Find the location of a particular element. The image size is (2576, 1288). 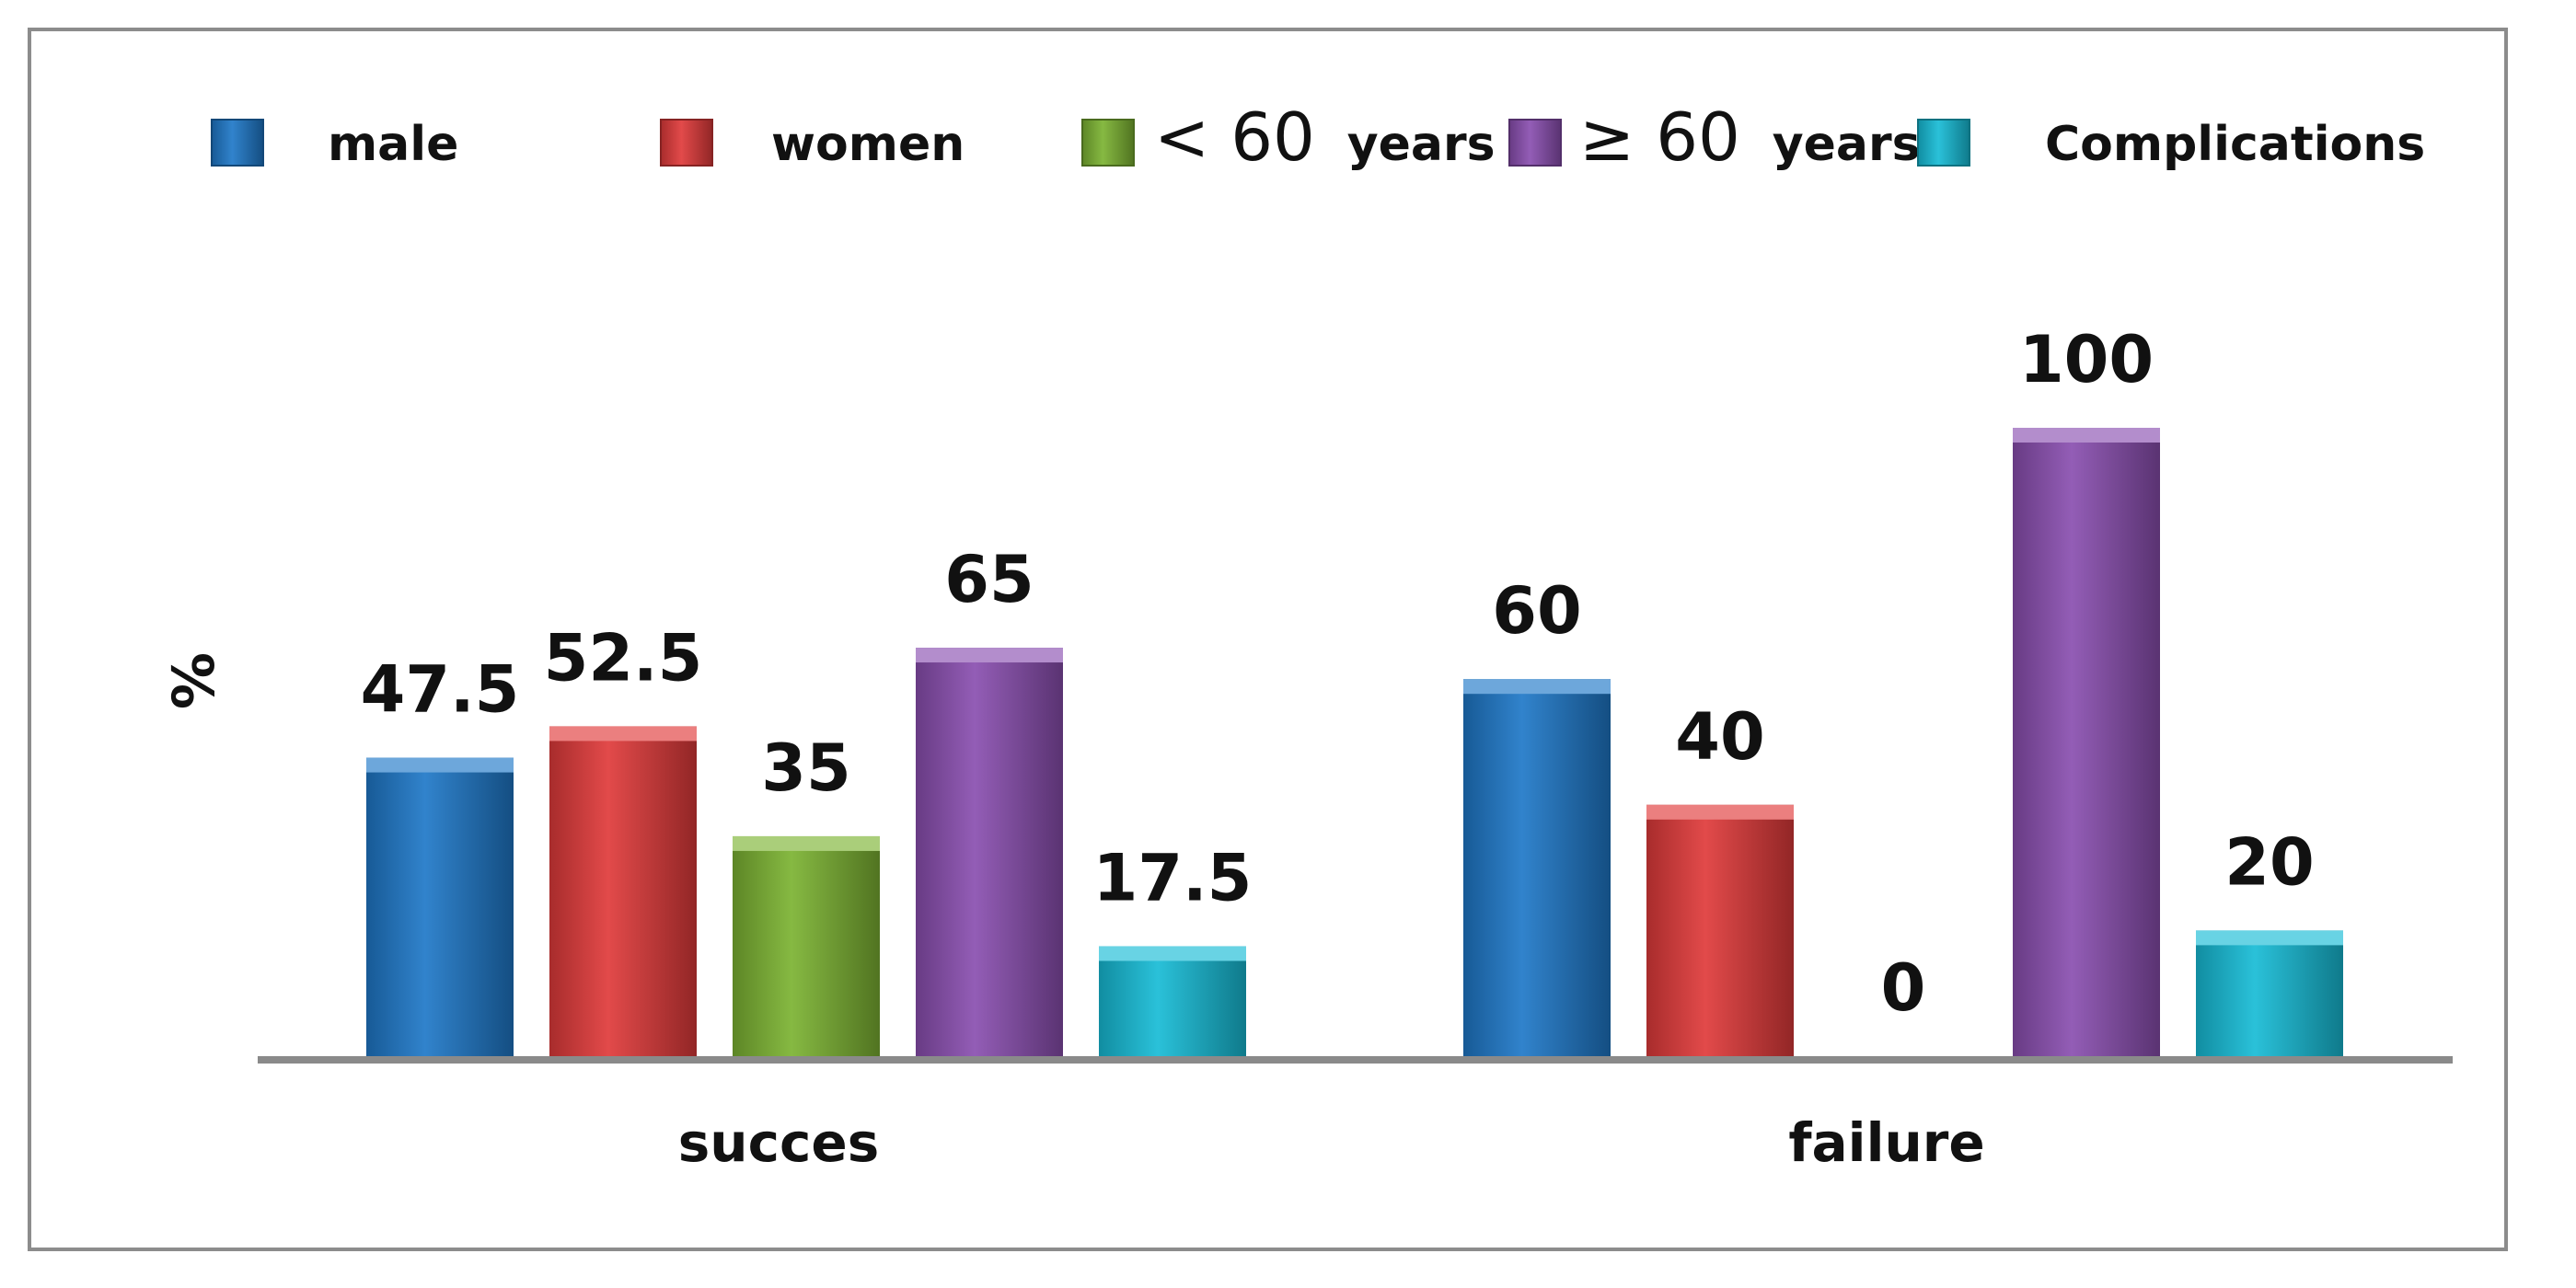

category-label-failure: failure is located at coordinates (1886, 1142).